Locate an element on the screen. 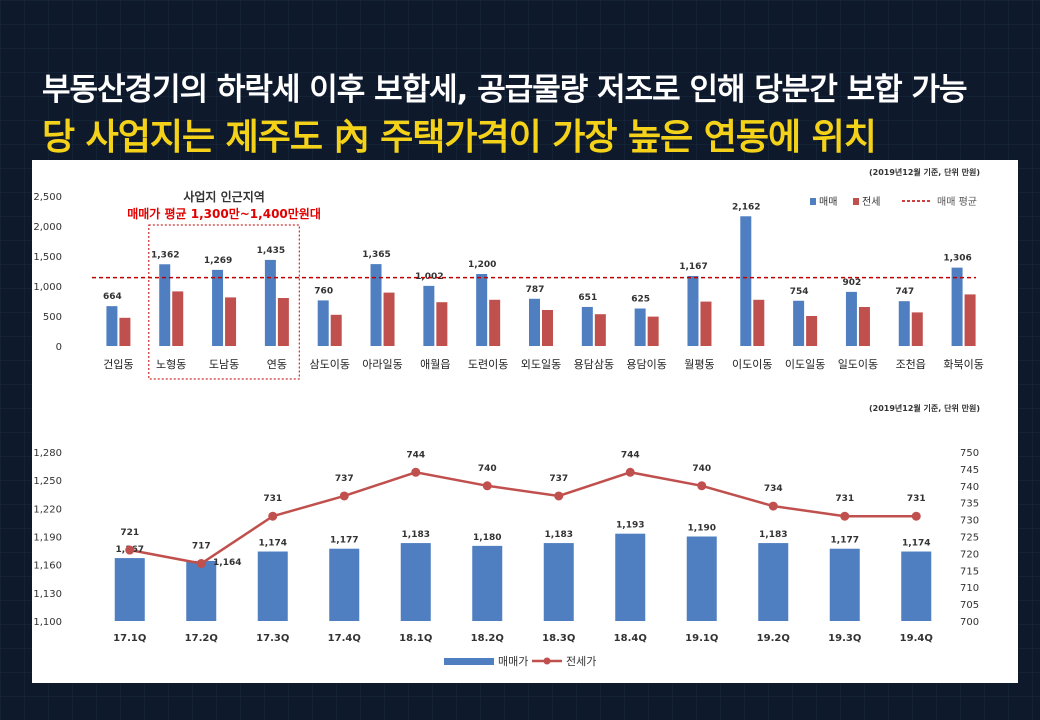 This screenshot has width=1040, height=720. line-data-label: 734 is located at coordinates (773, 489).